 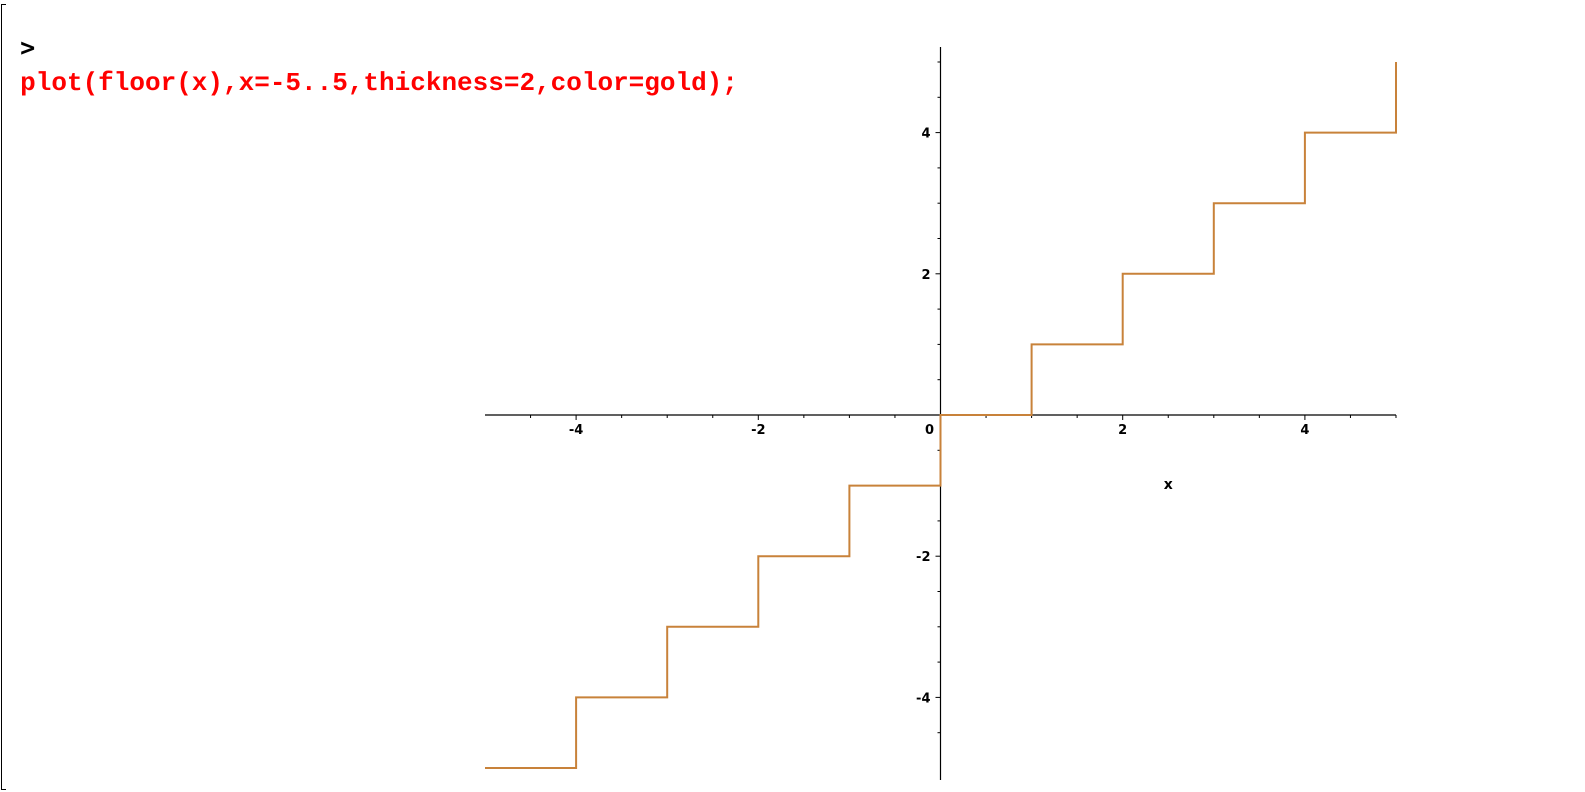 I want to click on y-tick-label: 4, so click(x=925, y=134).